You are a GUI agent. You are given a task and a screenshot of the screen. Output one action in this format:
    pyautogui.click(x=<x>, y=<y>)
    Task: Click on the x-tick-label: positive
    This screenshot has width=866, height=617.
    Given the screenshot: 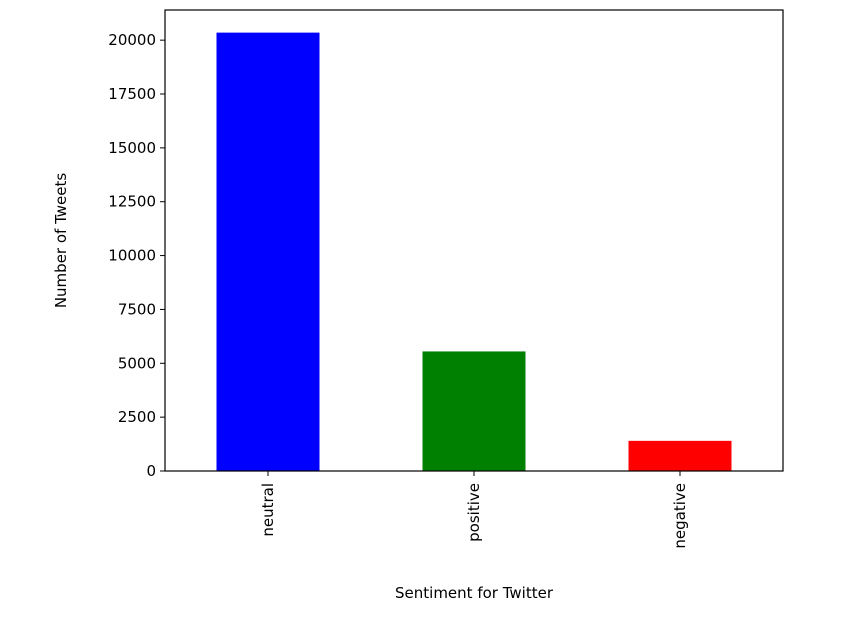 What is the action you would take?
    pyautogui.click(x=474, y=512)
    